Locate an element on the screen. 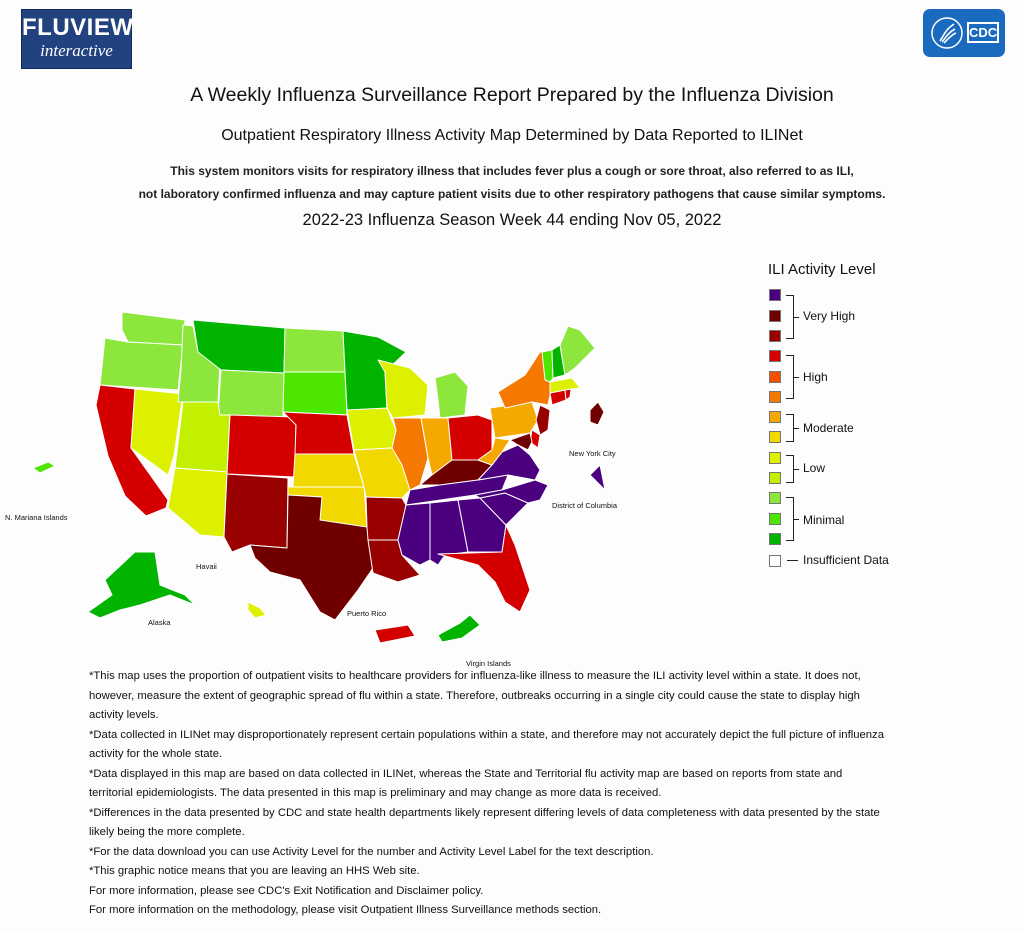 The image size is (1024, 931). state-NYC is located at coordinates (597, 413).